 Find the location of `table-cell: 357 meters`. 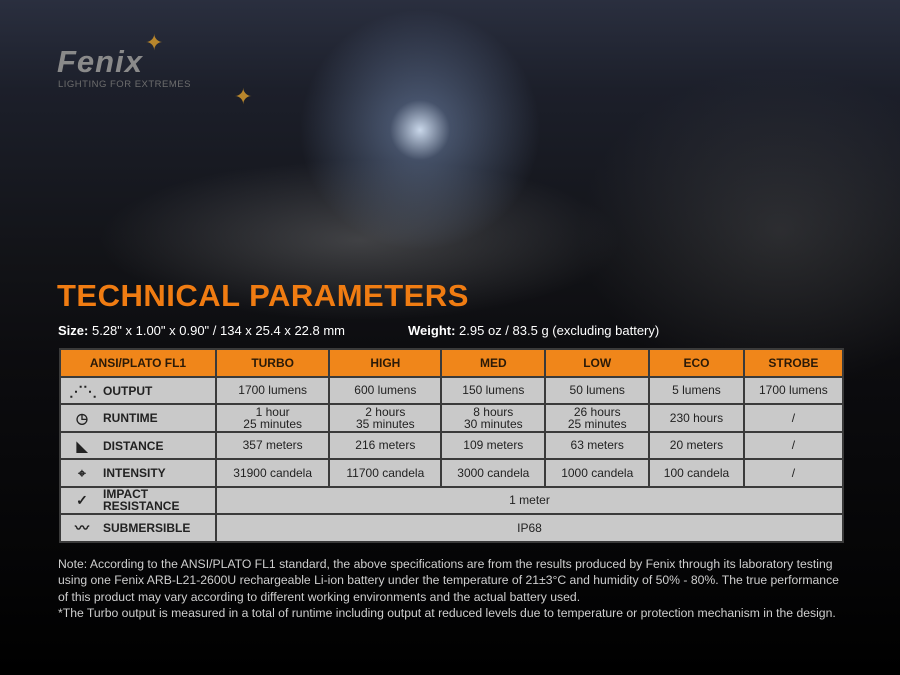

table-cell: 357 meters is located at coordinates (272, 445).